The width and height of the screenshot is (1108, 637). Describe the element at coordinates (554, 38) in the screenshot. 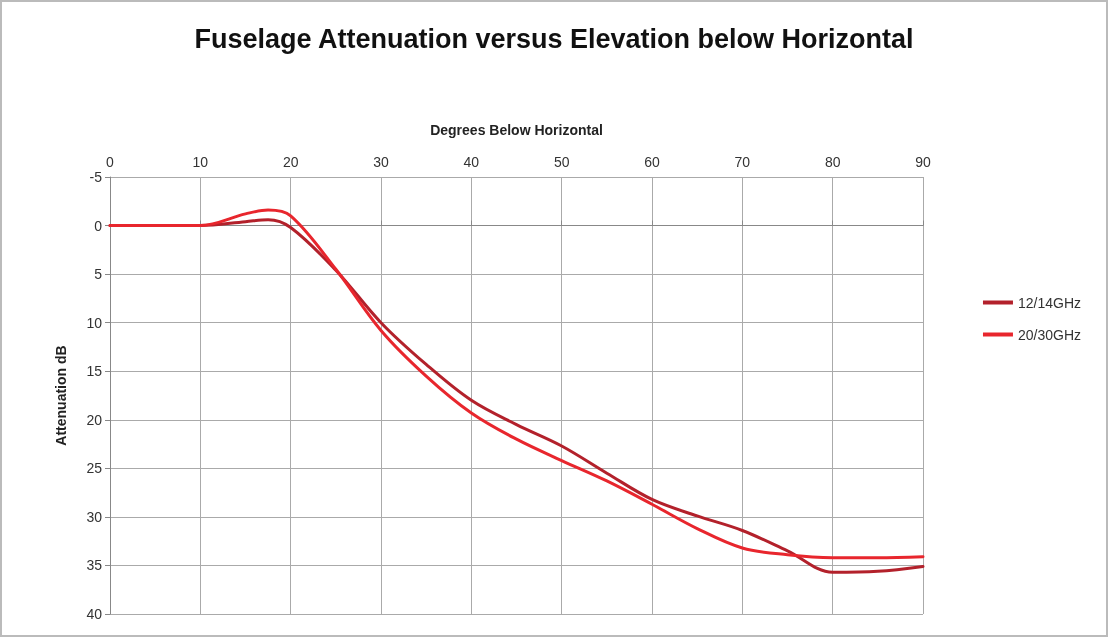

I see `chart-title: Fuselage Attenuation versus Elevation below Horizontal` at that location.